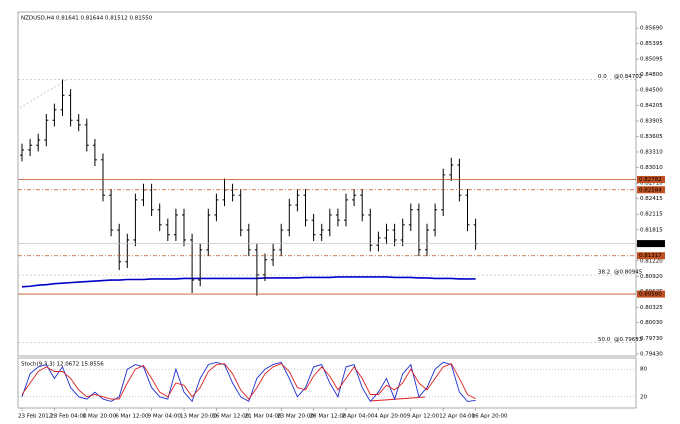 This screenshot has height=424, width=680. What do you see at coordinates (43, 94) in the screenshot?
I see `fib-trend-line` at bounding box center [43, 94].